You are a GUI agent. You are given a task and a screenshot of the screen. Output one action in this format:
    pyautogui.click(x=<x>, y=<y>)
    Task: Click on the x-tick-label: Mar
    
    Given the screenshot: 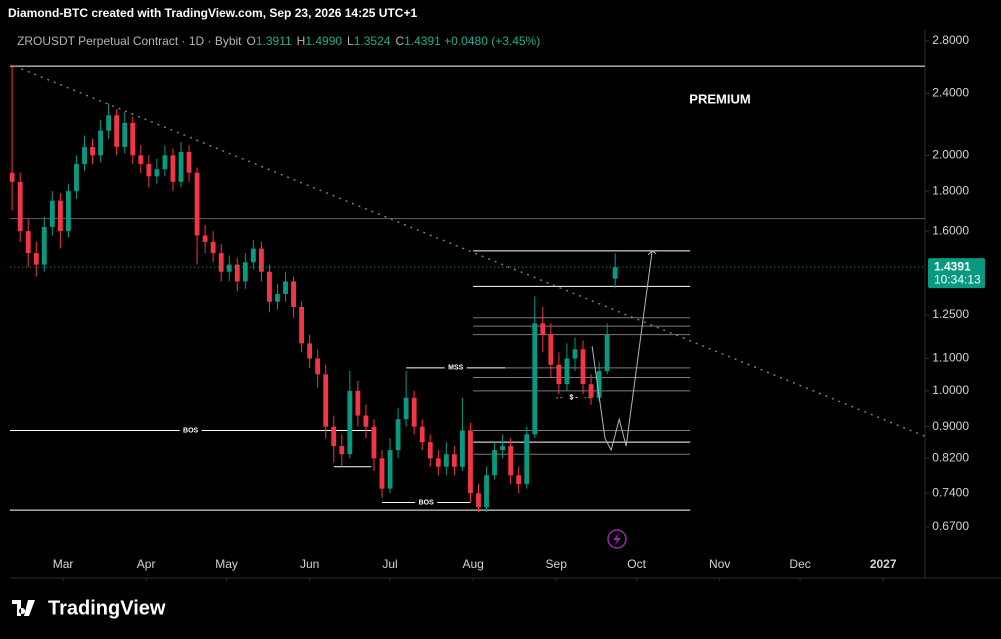 What is the action you would take?
    pyautogui.click(x=63, y=564)
    